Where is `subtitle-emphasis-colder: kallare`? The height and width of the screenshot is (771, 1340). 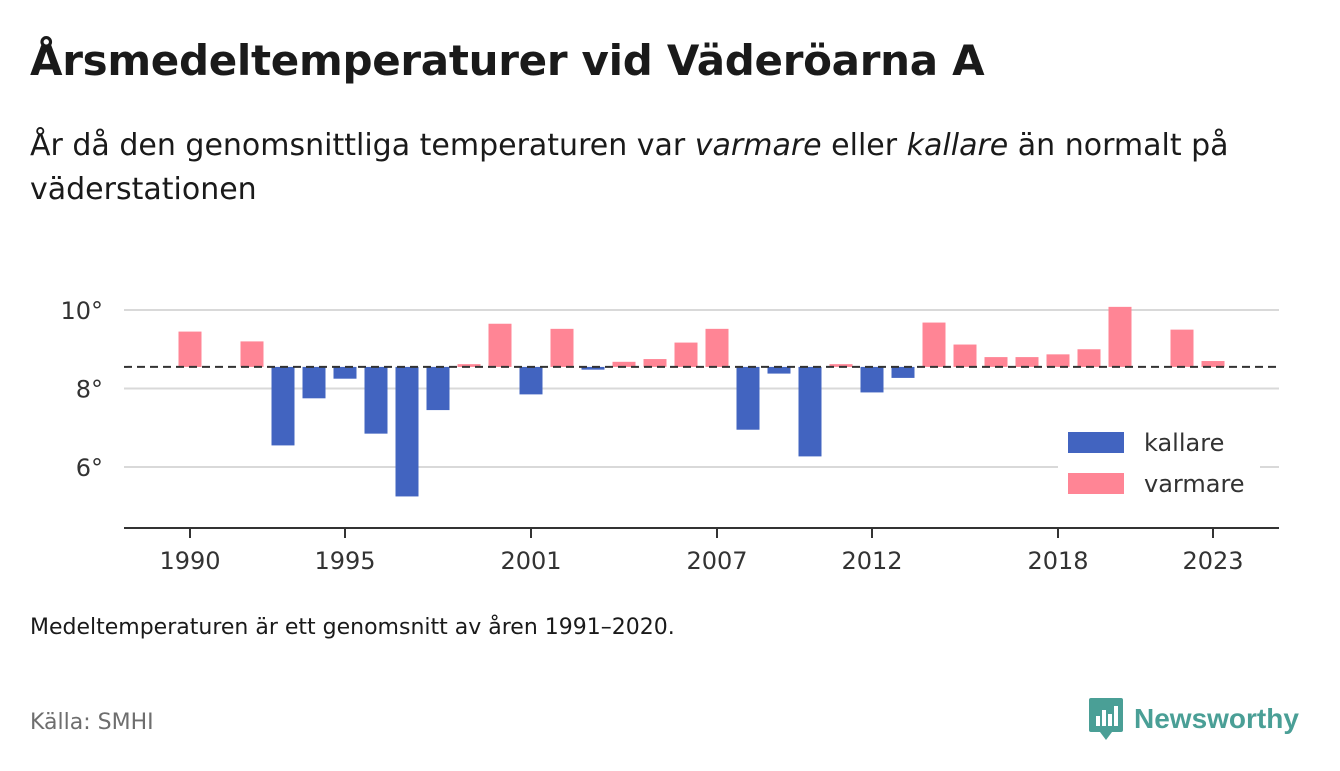 subtitle-emphasis-colder: kallare is located at coordinates (957, 145).